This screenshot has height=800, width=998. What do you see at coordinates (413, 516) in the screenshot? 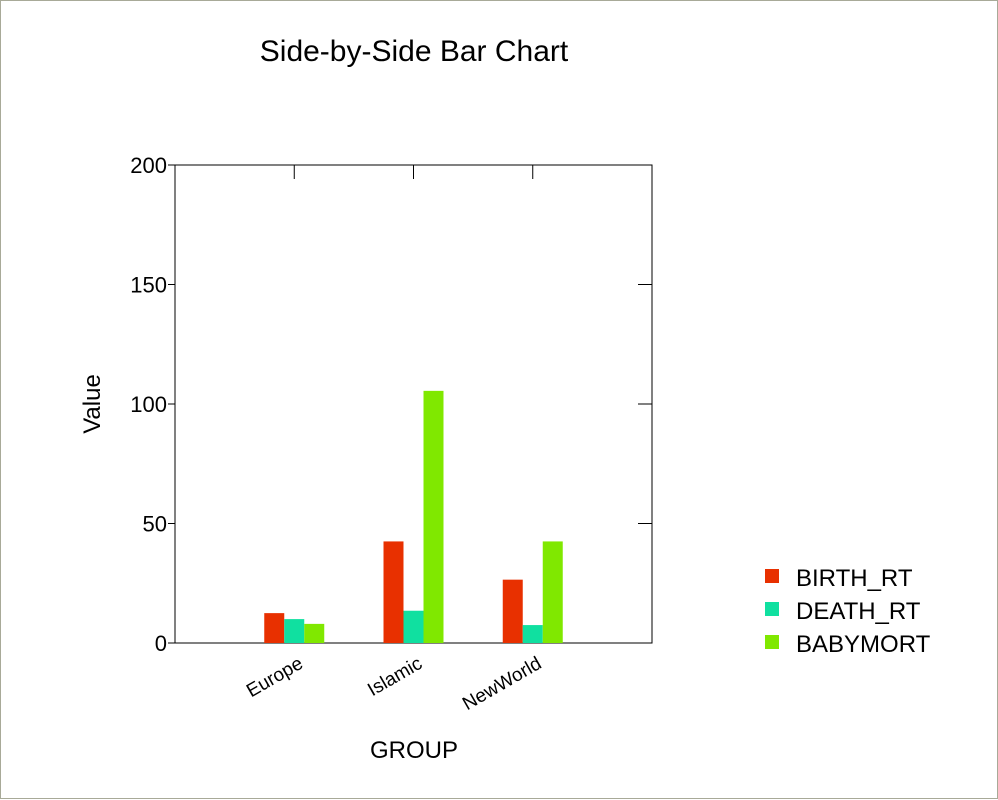
I see `bars` at bounding box center [413, 516].